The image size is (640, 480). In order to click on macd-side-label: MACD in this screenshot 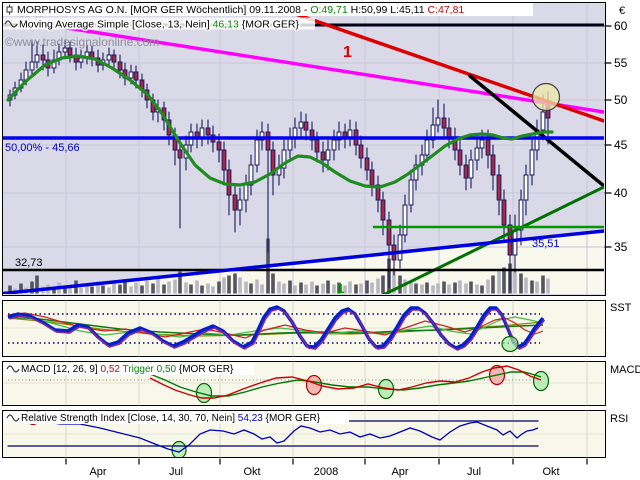, I will do `click(625, 370)`.